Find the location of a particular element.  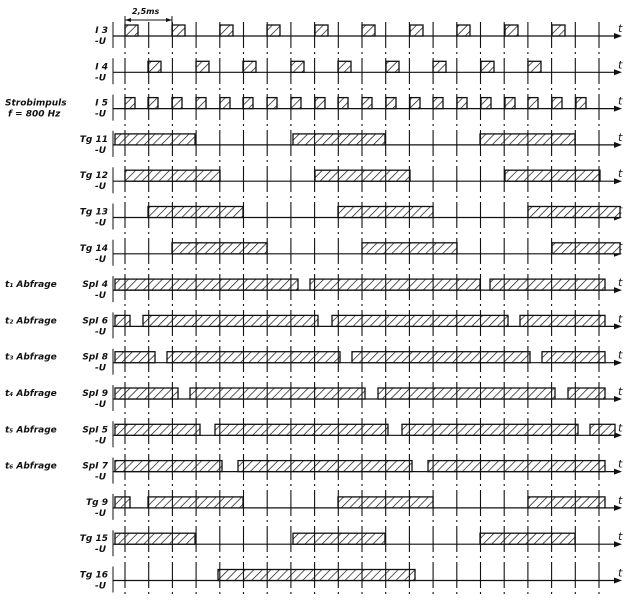

signal-row-spi8: t SpI 8-U t₃ Abfrage is located at coordinates (314, 361).